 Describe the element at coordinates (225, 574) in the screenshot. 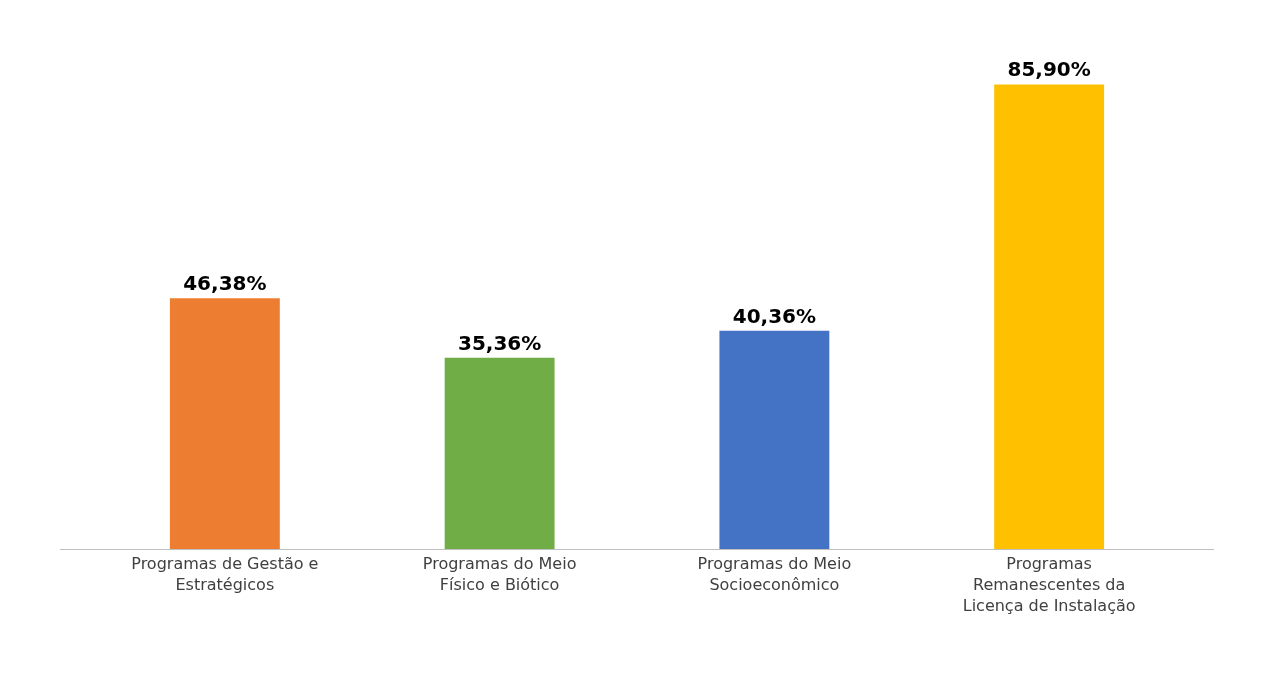

I see `x-tick-label: Programas de Gestão e Estratégicos` at that location.